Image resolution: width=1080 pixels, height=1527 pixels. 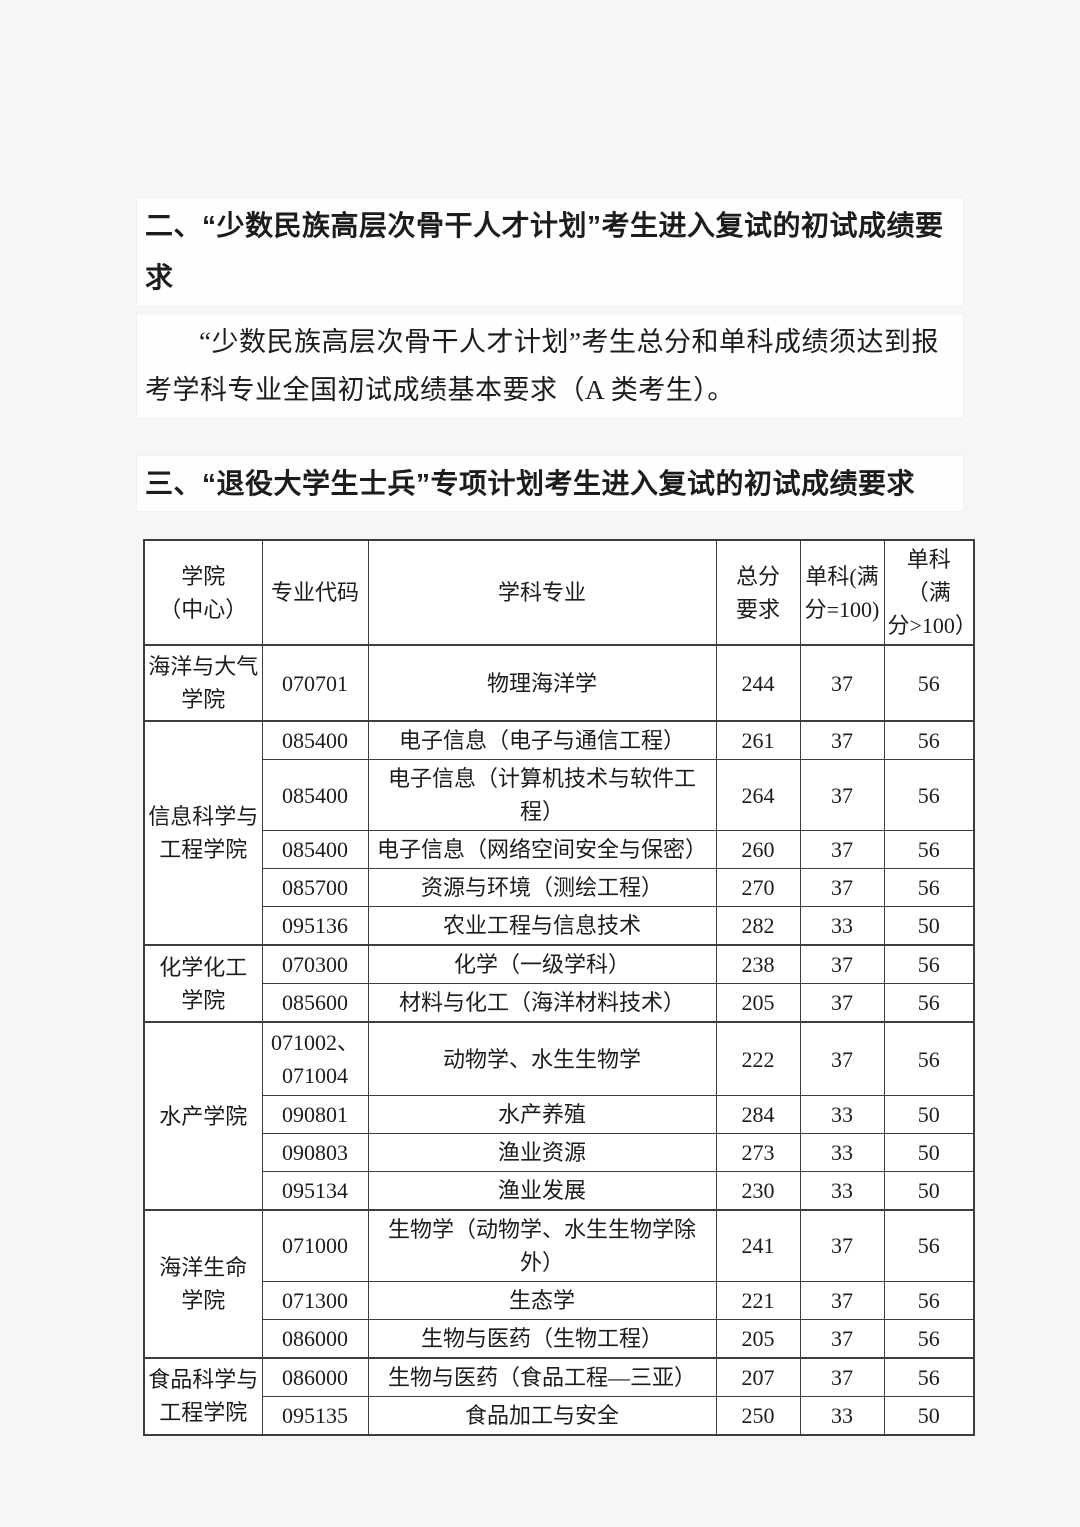 What do you see at coordinates (315, 1245) in the screenshot?
I see `code-cell: 071000` at bounding box center [315, 1245].